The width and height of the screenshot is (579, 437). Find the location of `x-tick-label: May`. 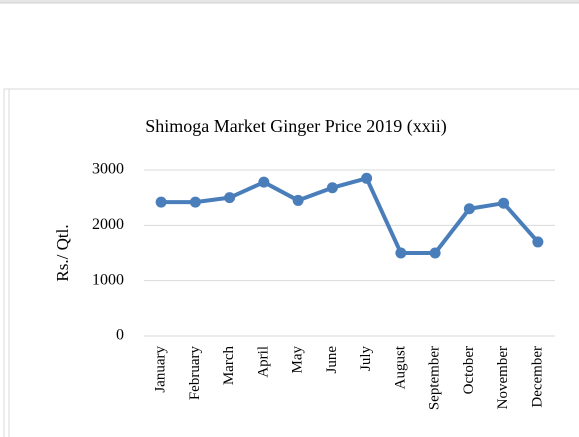

x-tick-label: May is located at coordinates (298, 360).